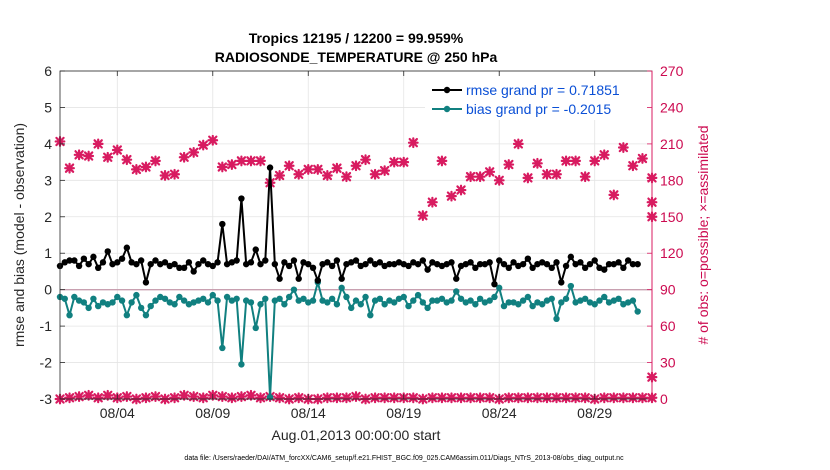 This screenshot has height=470, width=830. I want to click on x-tick-label: 08/09, so click(212, 413).